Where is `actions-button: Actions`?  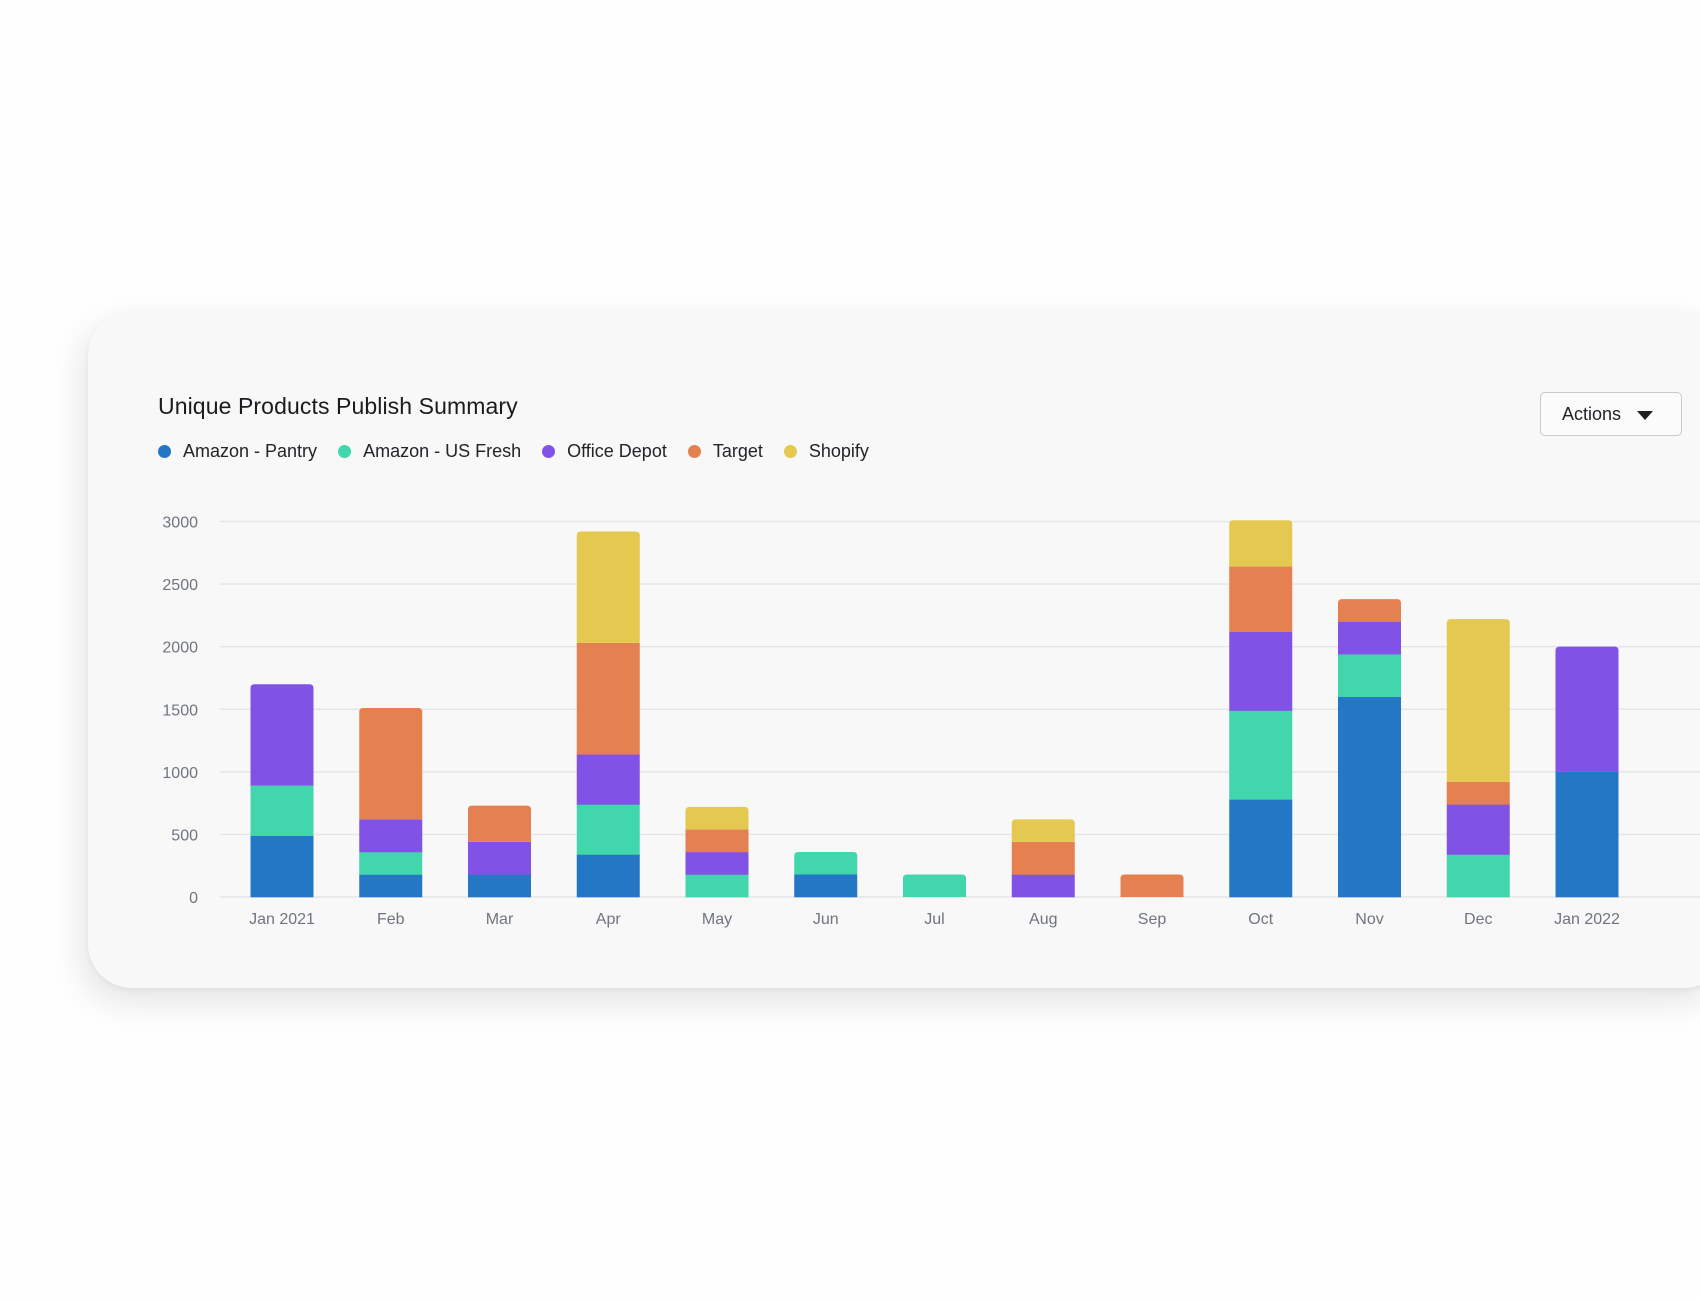
actions-button: Actions is located at coordinates (1611, 414).